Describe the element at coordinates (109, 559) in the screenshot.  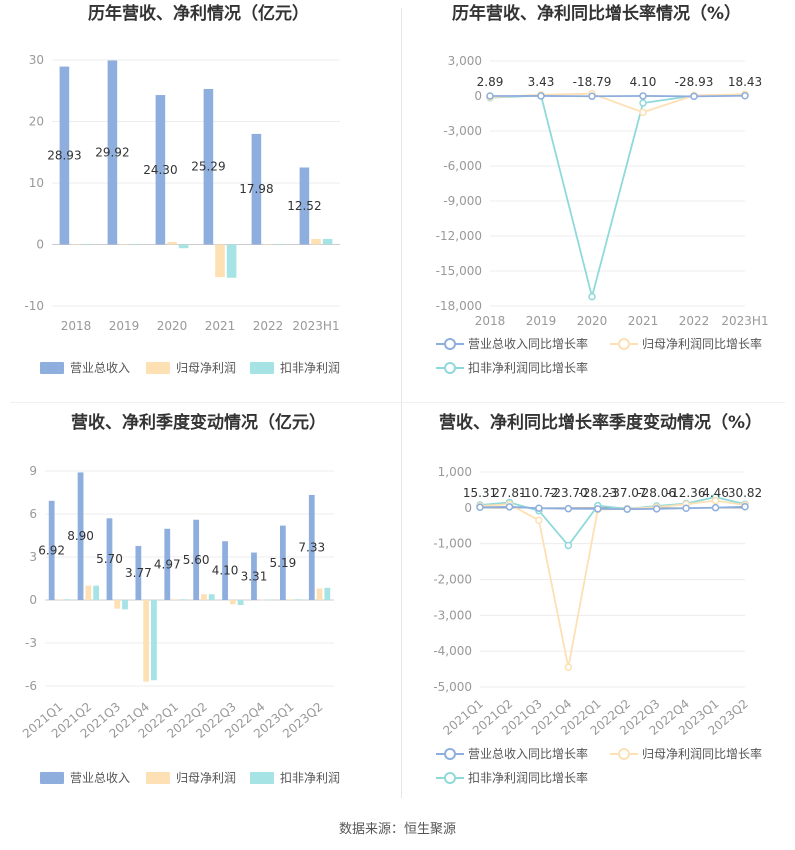
I see `data-label: 5.70` at that location.